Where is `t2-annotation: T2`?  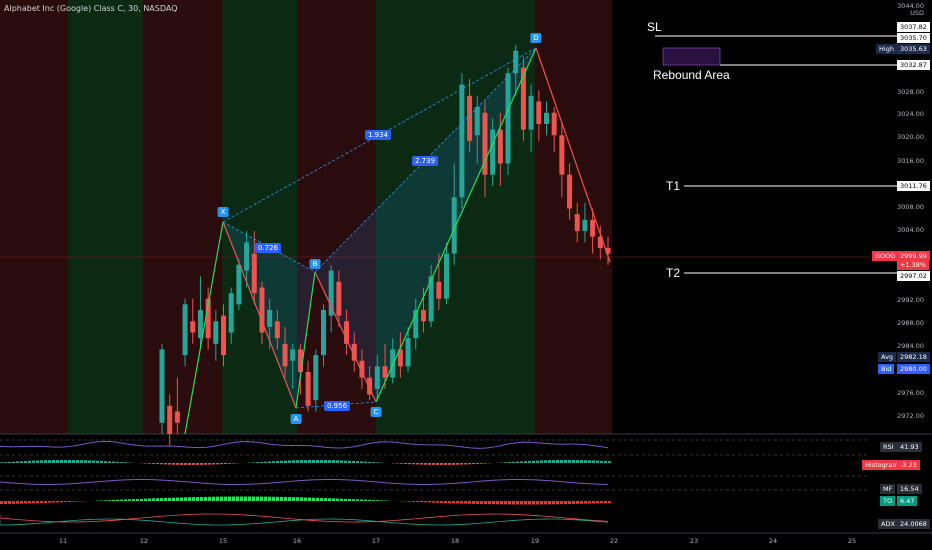 t2-annotation: T2 is located at coordinates (673, 273).